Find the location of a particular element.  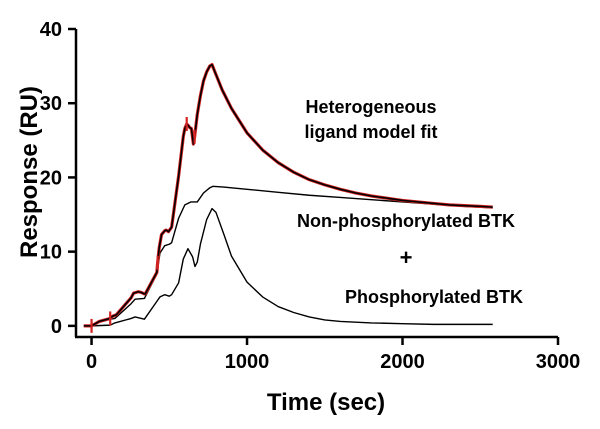

fit-label-line1: Heterogeneous is located at coordinates (370, 107).